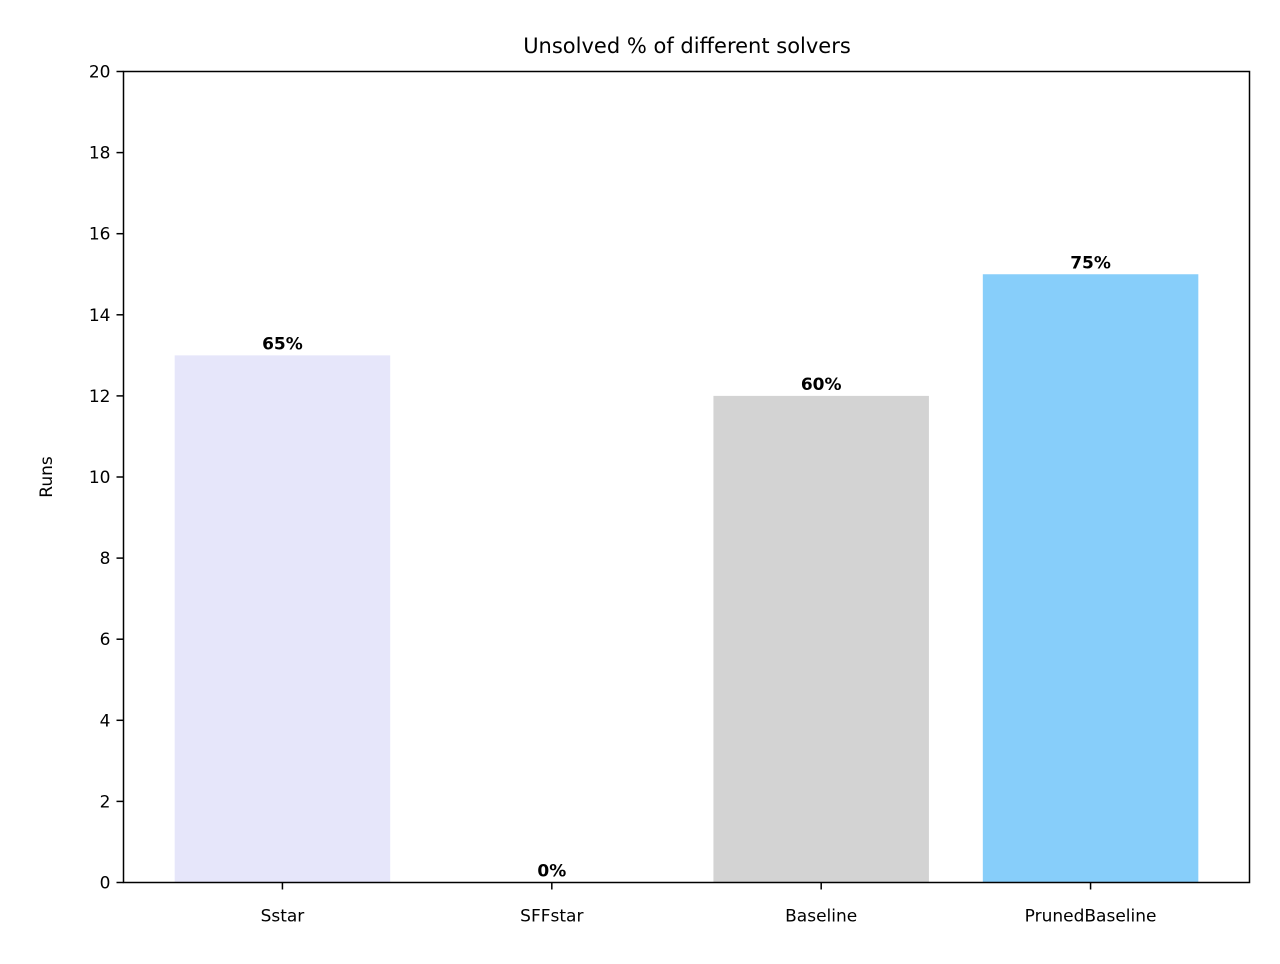  What do you see at coordinates (551, 872) in the screenshot?
I see `bar-value-label-sffstar: 0%` at bounding box center [551, 872].